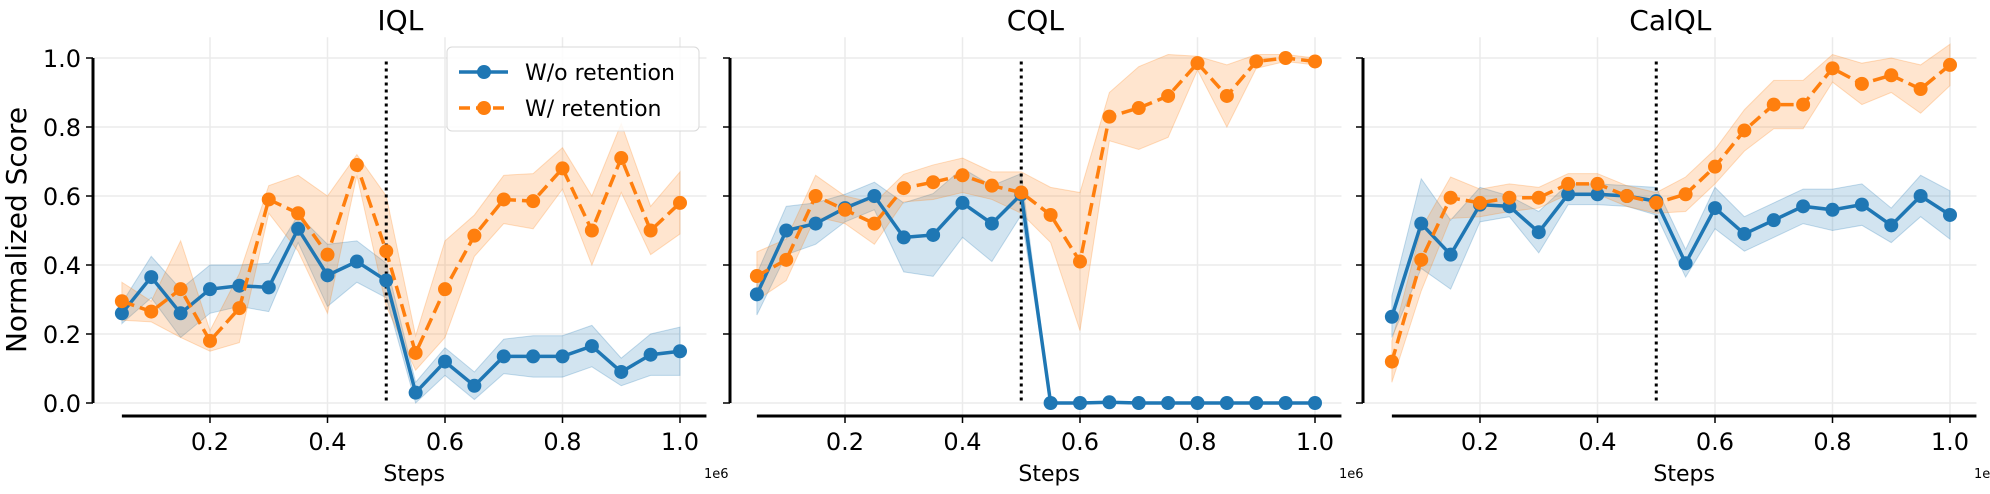 The height and width of the screenshot is (494, 1990). I want to click on legend: W/o retention W/ retention, so click(573, 89).